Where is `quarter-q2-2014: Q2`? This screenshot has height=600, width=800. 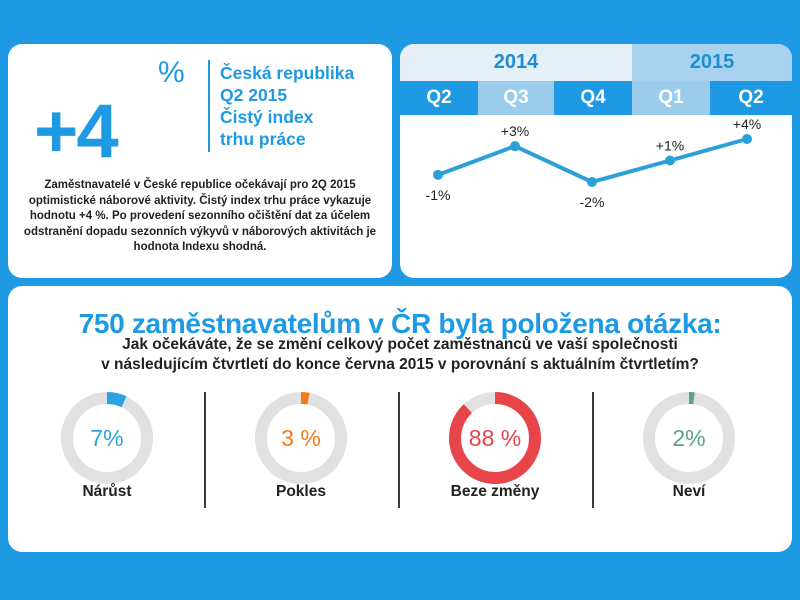 quarter-q2-2014: Q2 is located at coordinates (439, 98).